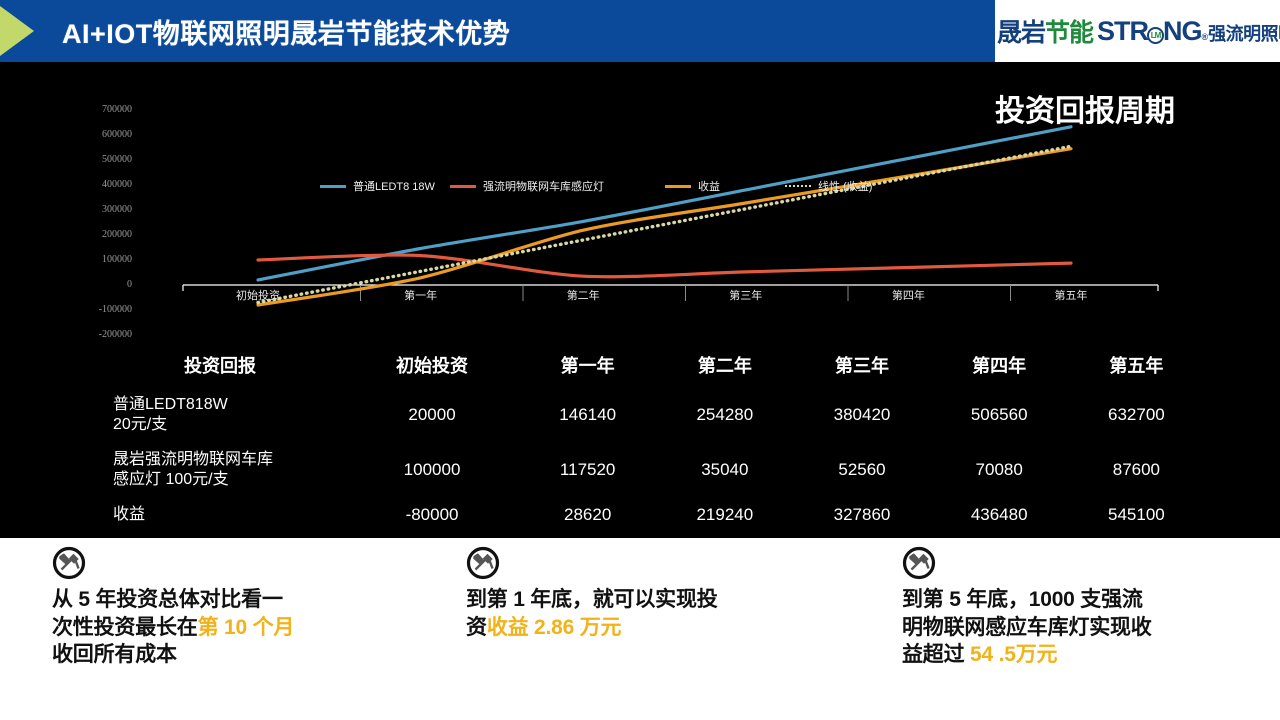 Image resolution: width=1280 pixels, height=720 pixels. Describe the element at coordinates (432, 515) in the screenshot. I see `table-cell: -80000` at that location.